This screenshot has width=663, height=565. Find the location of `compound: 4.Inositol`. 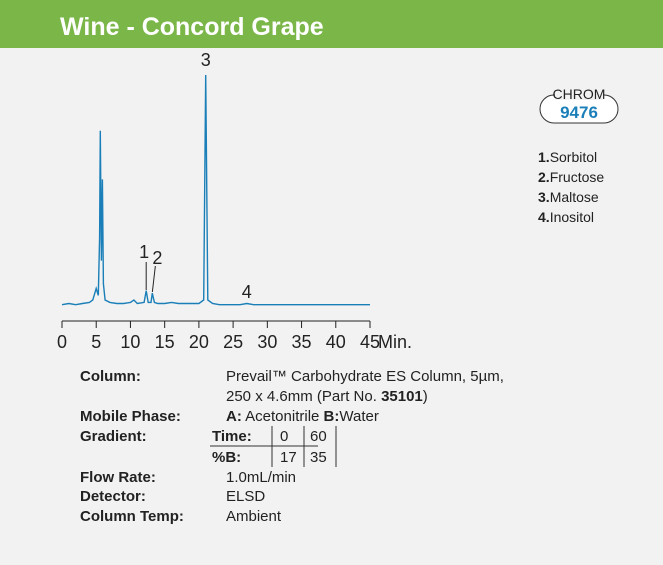

compound: 4.Inositol is located at coordinates (566, 217).